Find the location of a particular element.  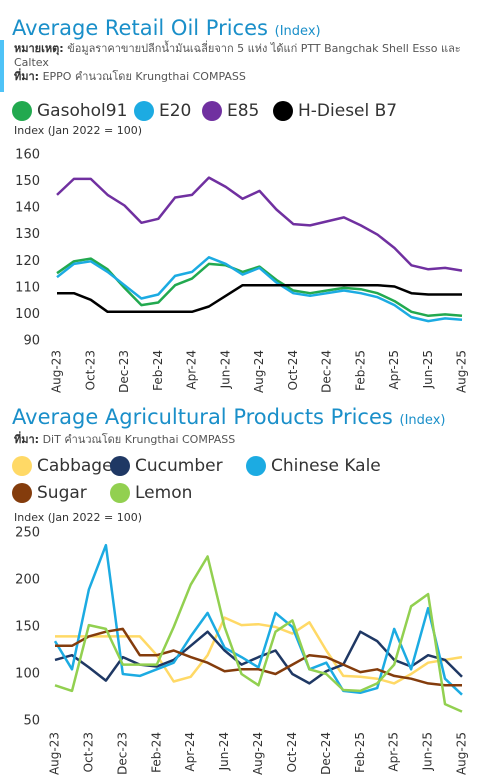

legend-label: Cucumber is located at coordinates (179, 466).